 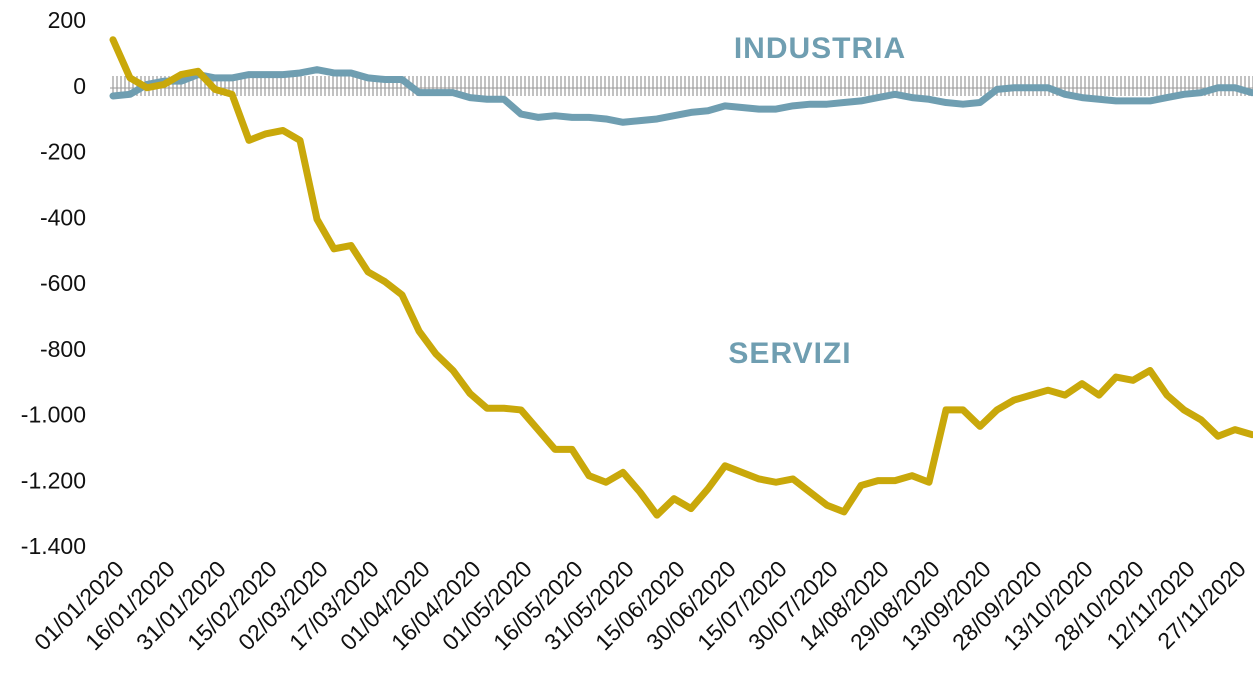 What do you see at coordinates (63, 217) in the screenshot?
I see `y-tick-label: -400` at bounding box center [63, 217].